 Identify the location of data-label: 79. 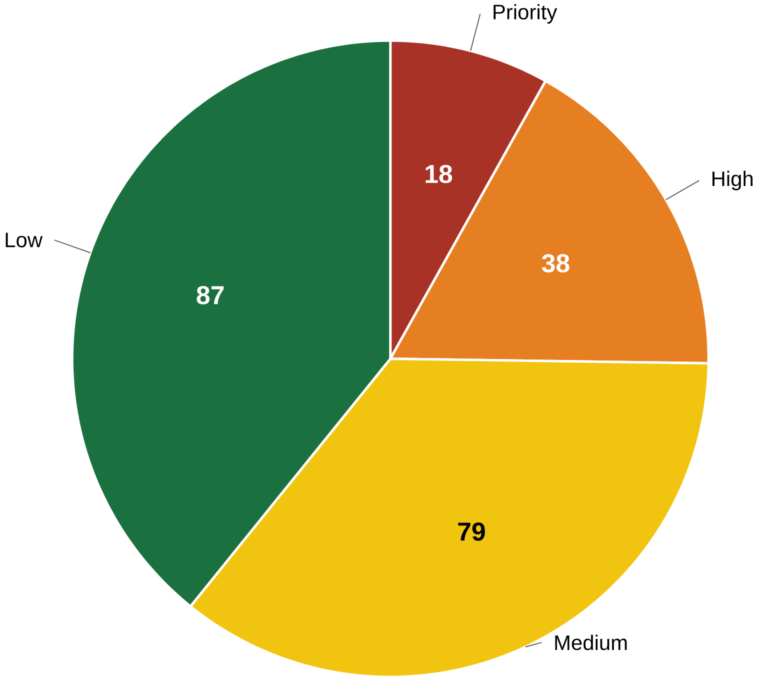
(471, 531).